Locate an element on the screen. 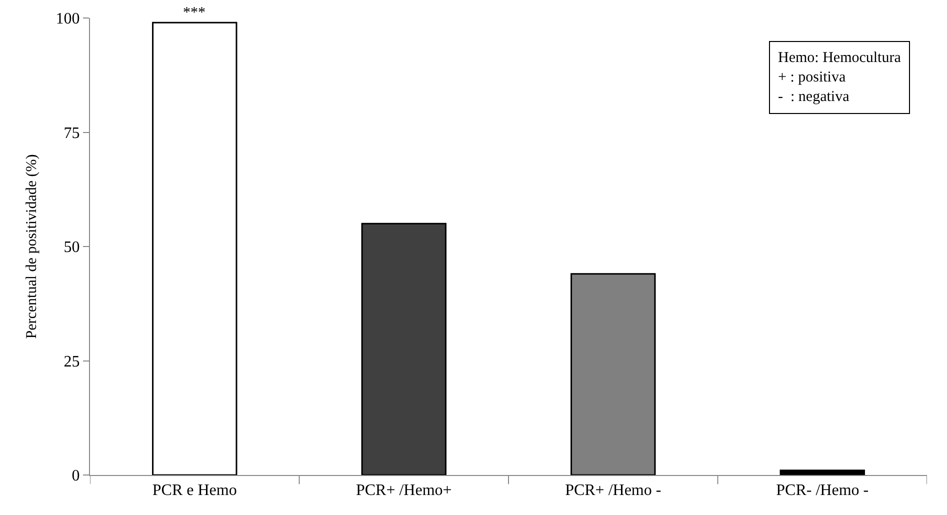 This screenshot has height=515, width=947. x-tick-label: PCR e Hemo is located at coordinates (194, 491).